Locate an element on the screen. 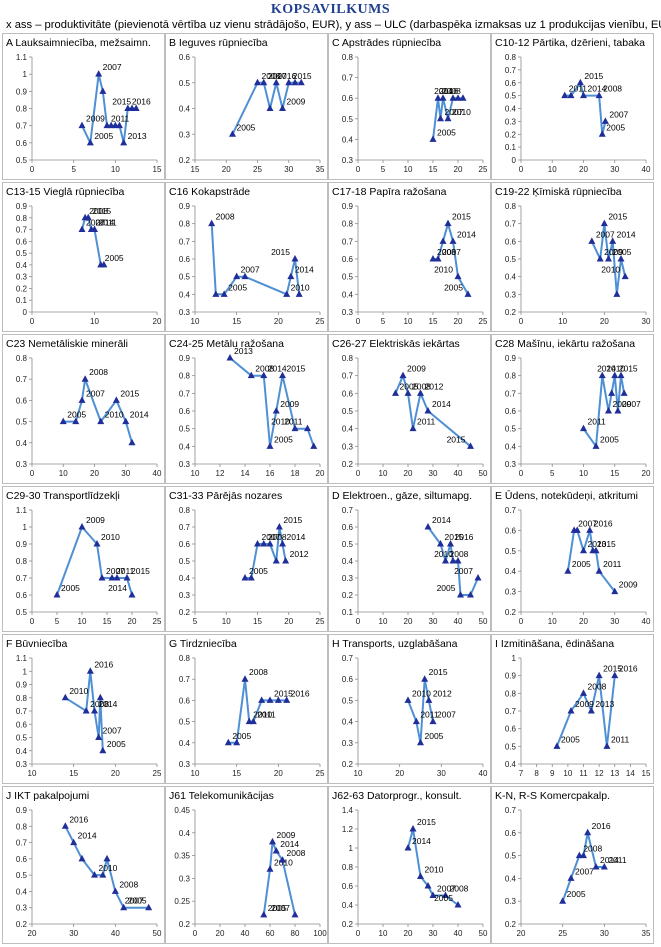  y-tick-label: 0.4 is located at coordinates (185, 446).